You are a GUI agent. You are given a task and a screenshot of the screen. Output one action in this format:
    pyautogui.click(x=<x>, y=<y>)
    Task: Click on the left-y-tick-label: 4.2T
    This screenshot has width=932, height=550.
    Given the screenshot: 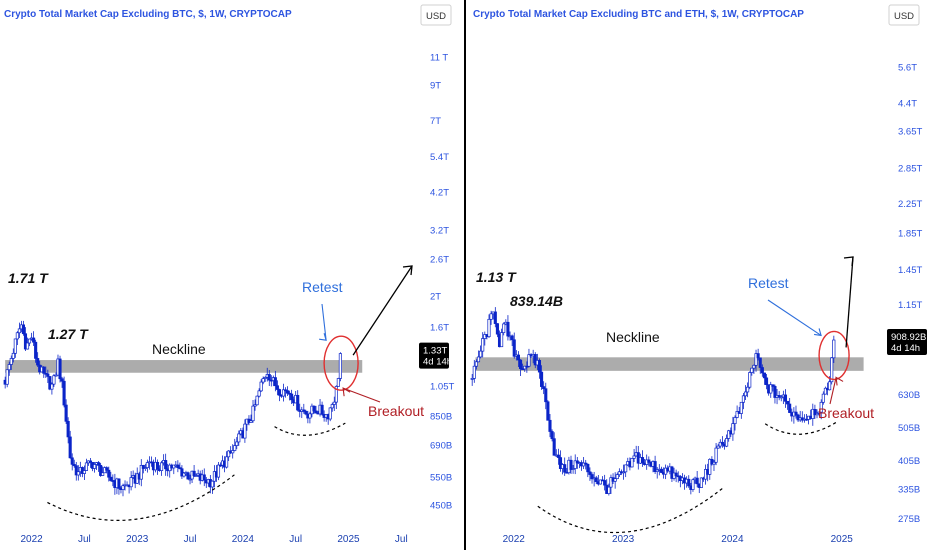 What is the action you would take?
    pyautogui.click(x=439, y=192)
    